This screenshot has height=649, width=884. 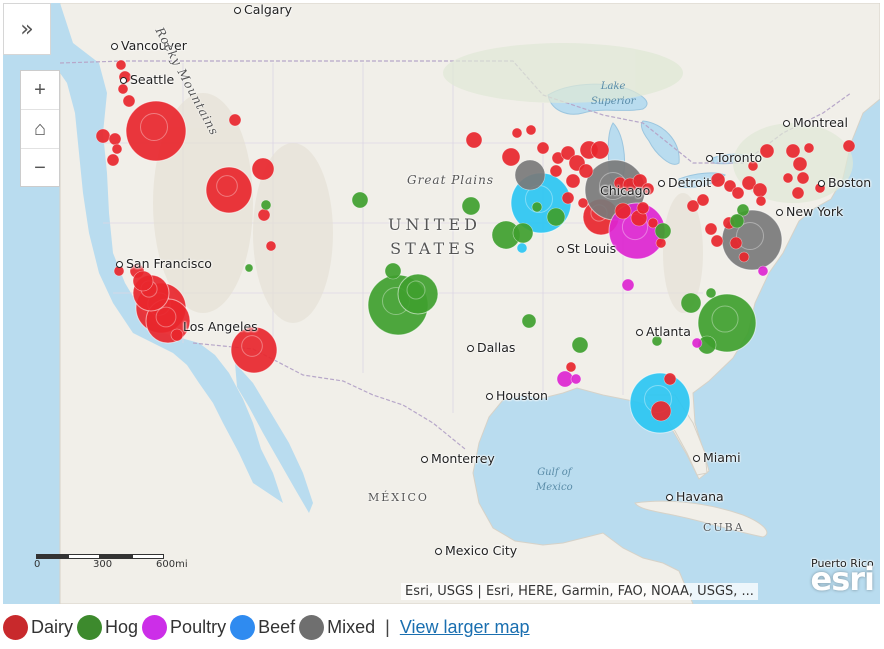 I want to click on beef-facility-marker, so click(x=522, y=248).